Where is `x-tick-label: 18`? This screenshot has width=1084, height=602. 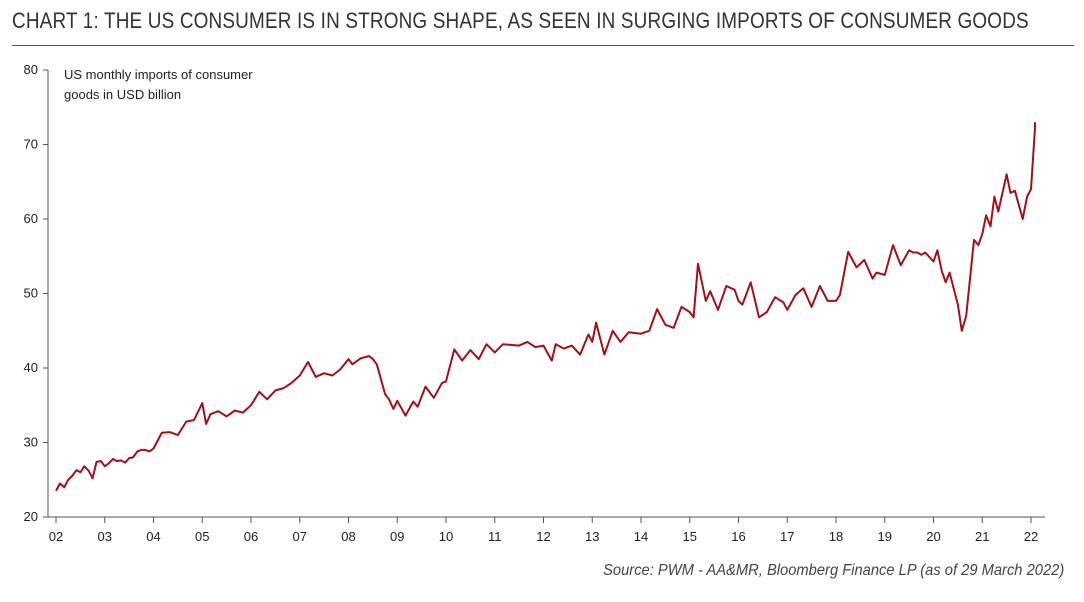 x-tick-label: 18 is located at coordinates (836, 536).